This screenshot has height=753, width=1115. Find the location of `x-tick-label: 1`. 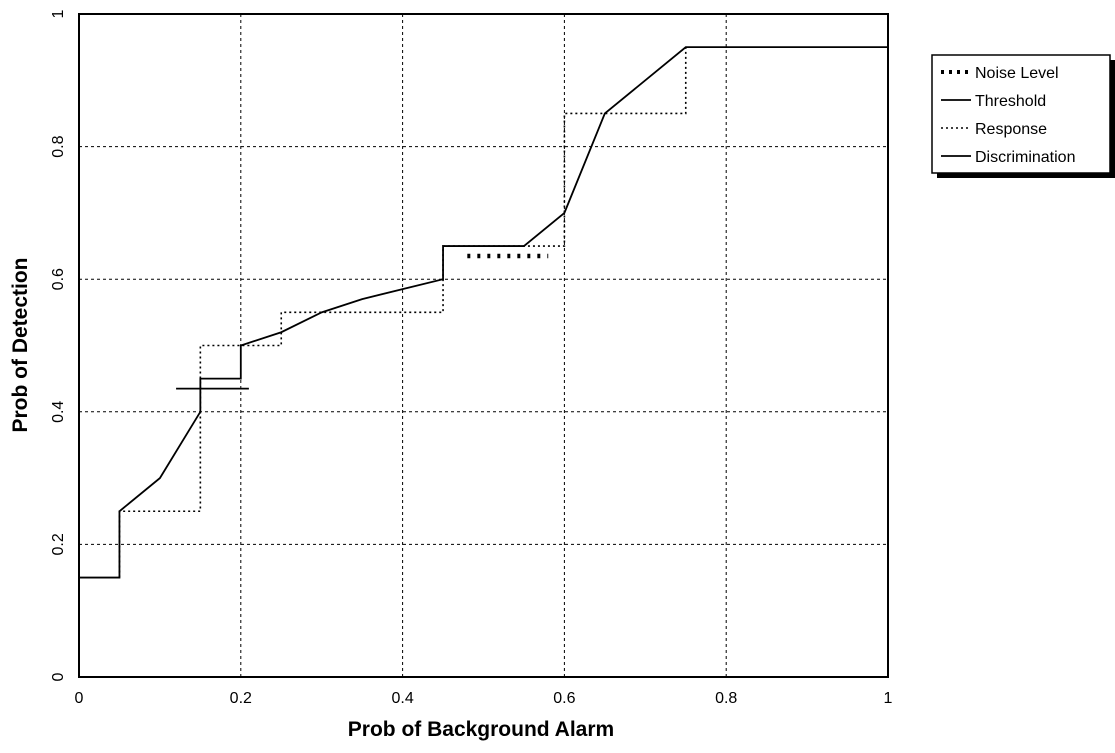

x-tick-label: 1 is located at coordinates (888, 698).